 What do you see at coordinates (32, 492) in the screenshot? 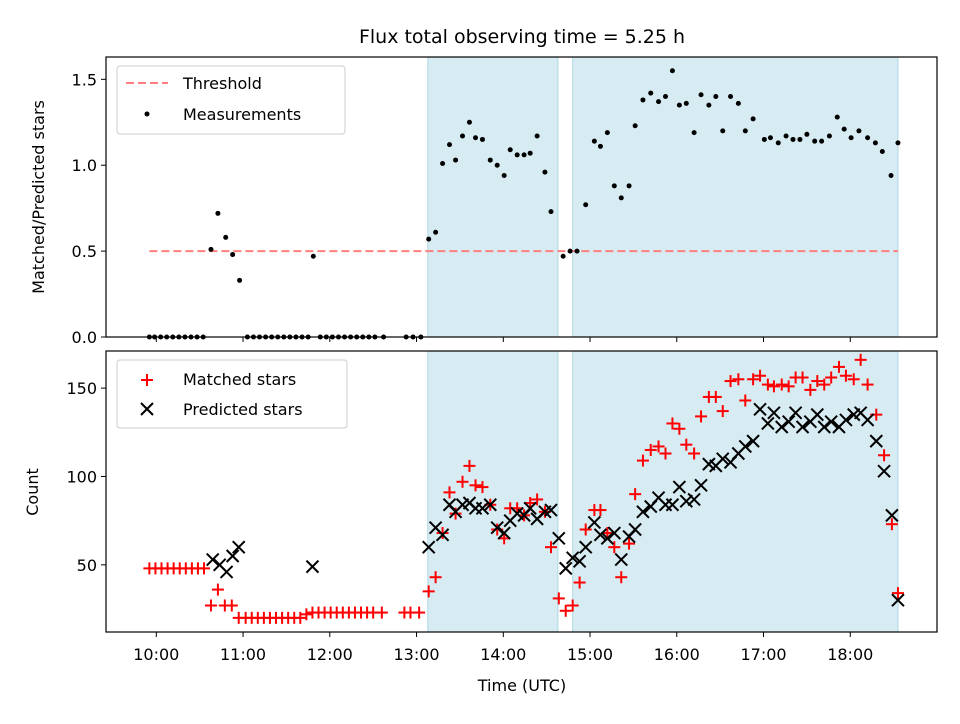
I see `count-y-label: Count` at bounding box center [32, 492].